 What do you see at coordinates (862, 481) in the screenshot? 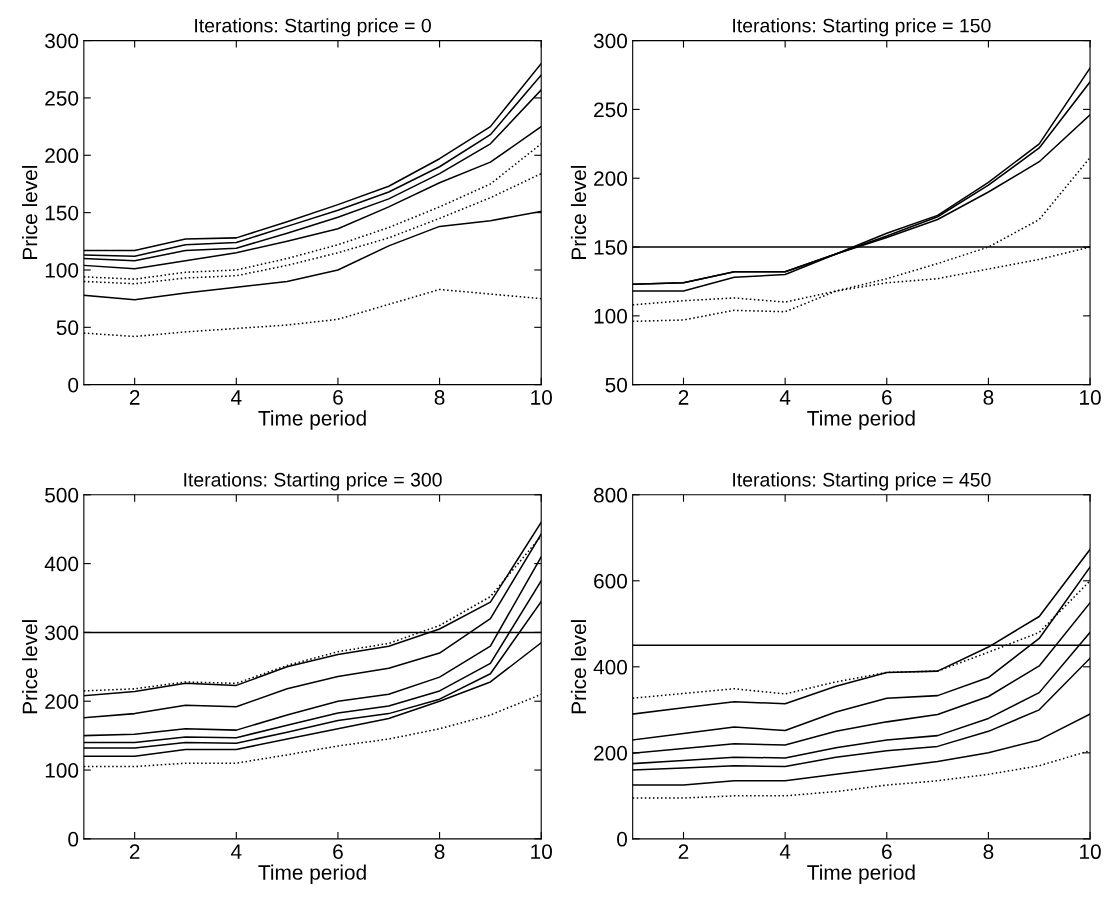
I see `chart-title: Iterations: Starting price = 450` at bounding box center [862, 481].